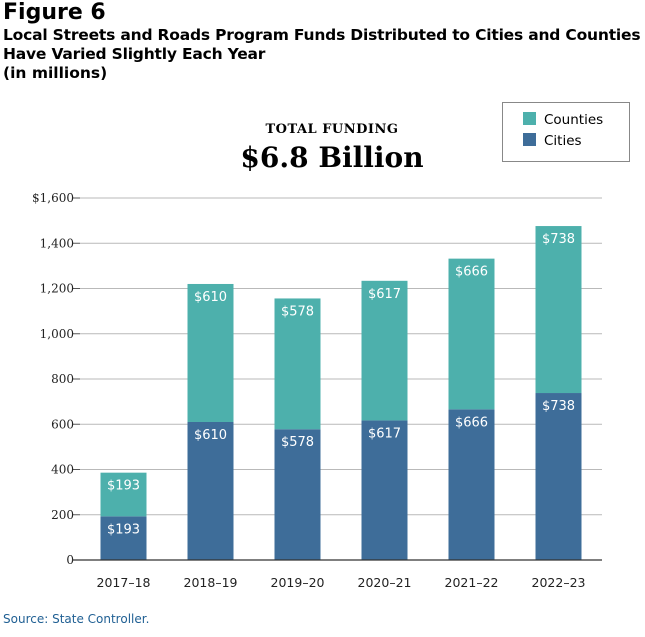 The width and height of the screenshot is (645, 637). What do you see at coordinates (62, 470) in the screenshot?
I see `y-tick-label: 400` at bounding box center [62, 470].